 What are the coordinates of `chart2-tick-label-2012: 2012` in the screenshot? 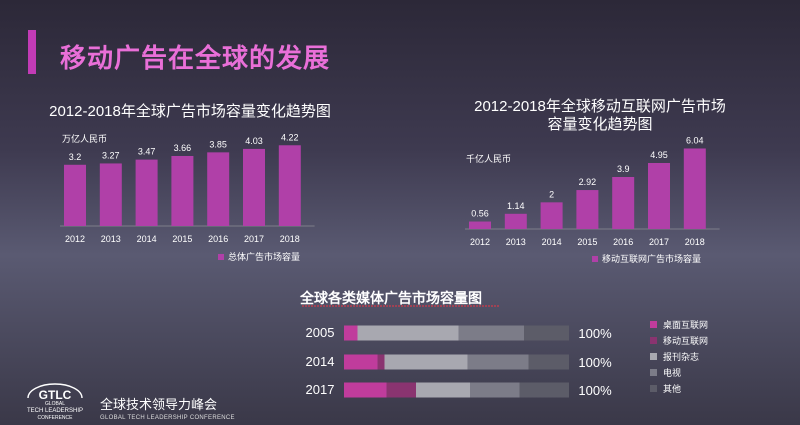 It's located at (480, 242).